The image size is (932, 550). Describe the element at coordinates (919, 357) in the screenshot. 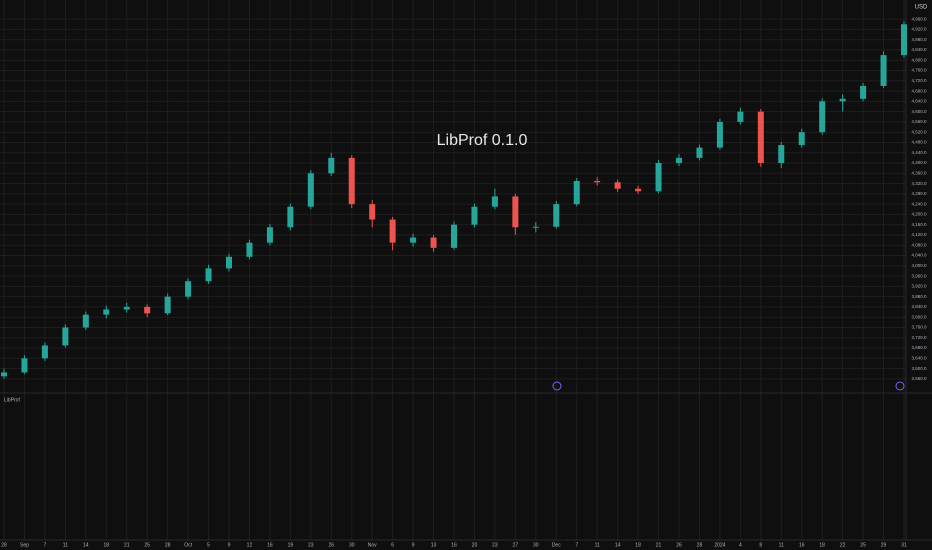

I see `y-tick-label: 3,640.0` at that location.